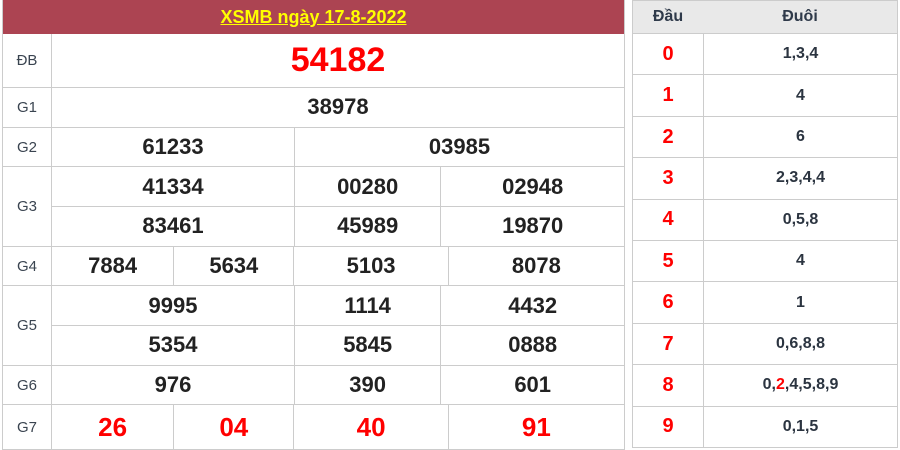 This screenshot has height=450, width=900. What do you see at coordinates (27, 385) in the screenshot?
I see `prize-label-g6: G6` at bounding box center [27, 385].